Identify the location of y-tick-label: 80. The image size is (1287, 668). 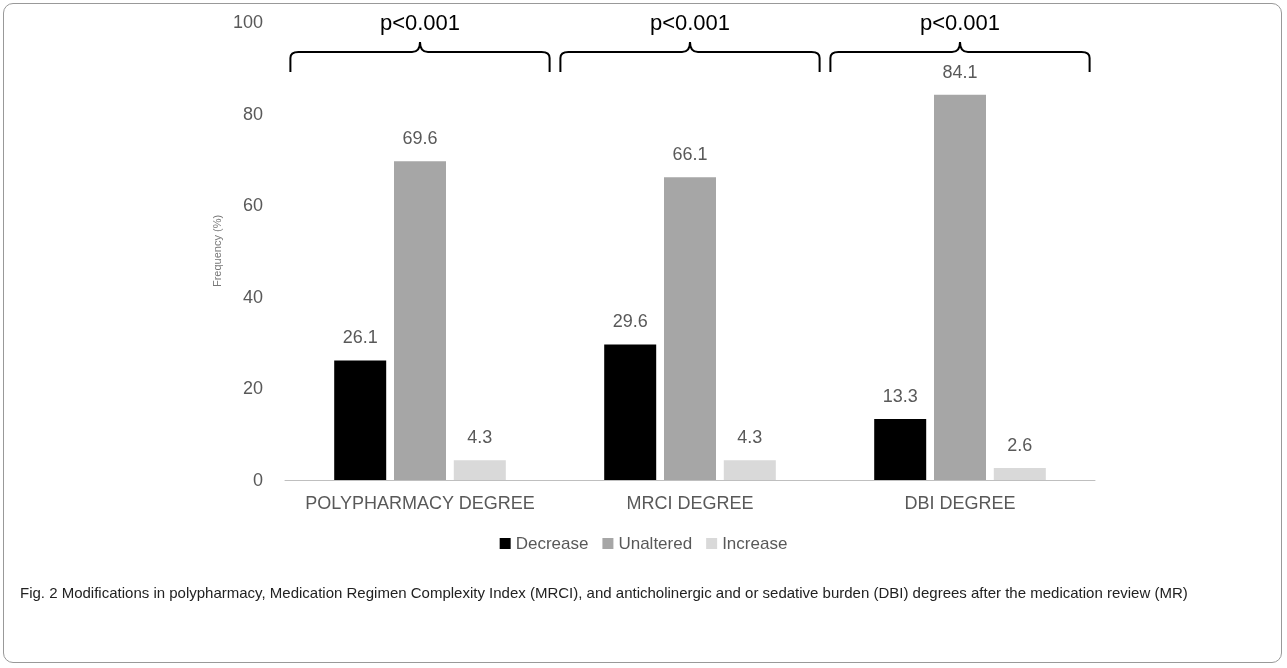
(252, 113).